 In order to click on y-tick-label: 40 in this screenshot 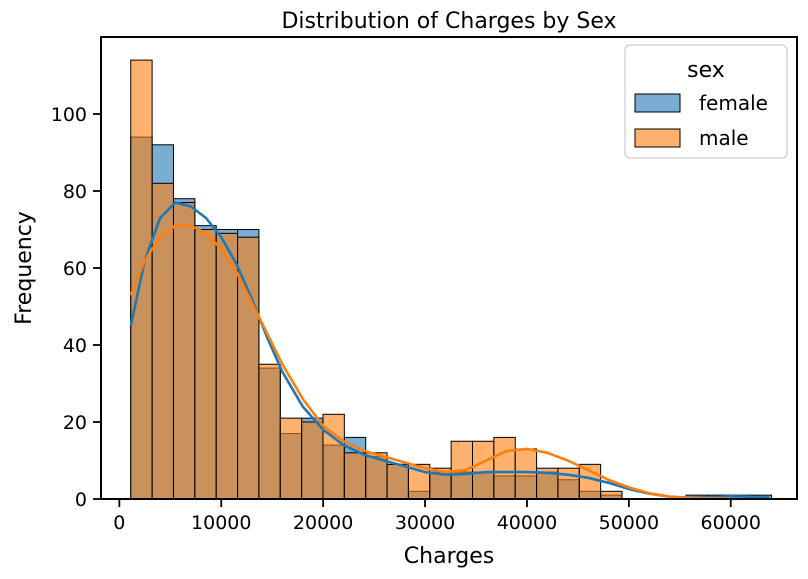, I will do `click(75, 346)`.